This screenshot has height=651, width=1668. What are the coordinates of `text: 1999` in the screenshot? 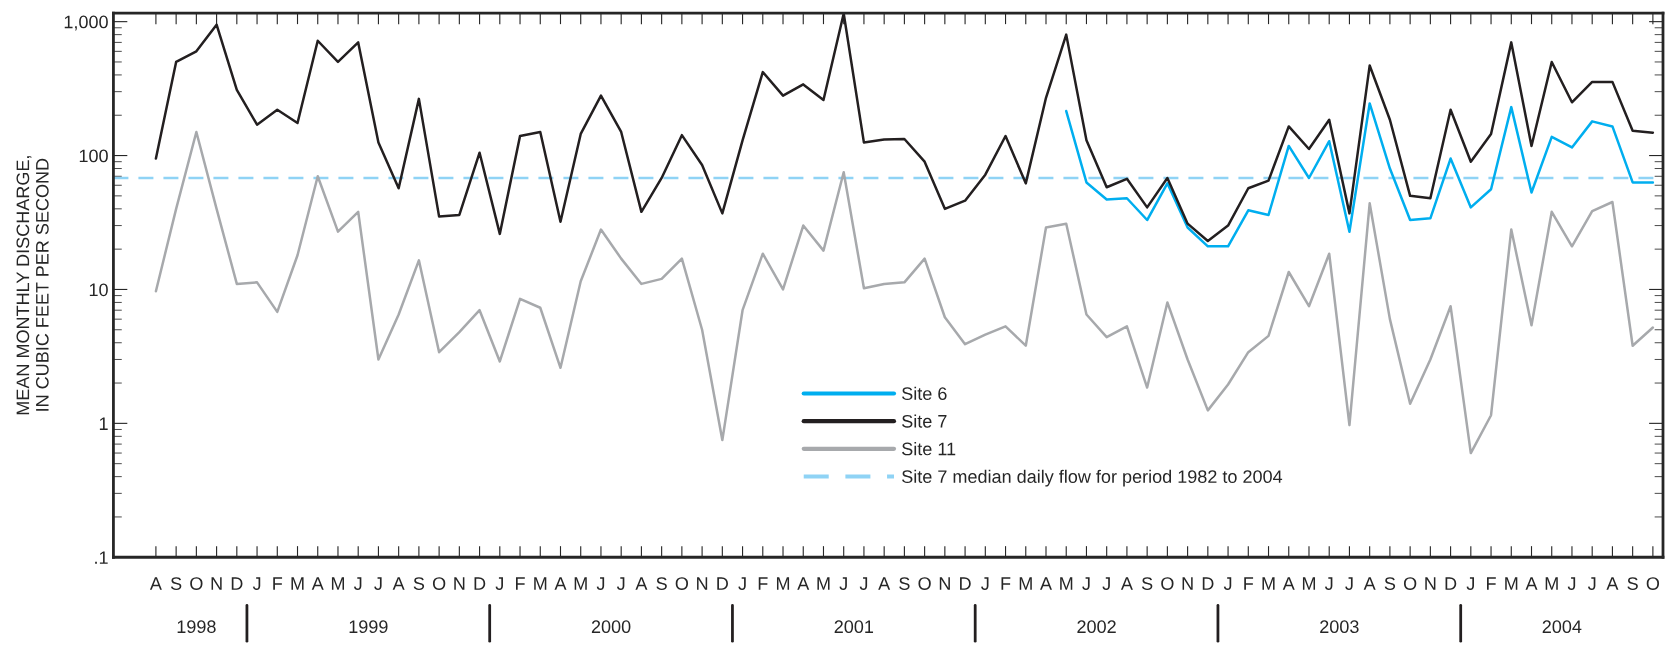 It's located at (368, 627).